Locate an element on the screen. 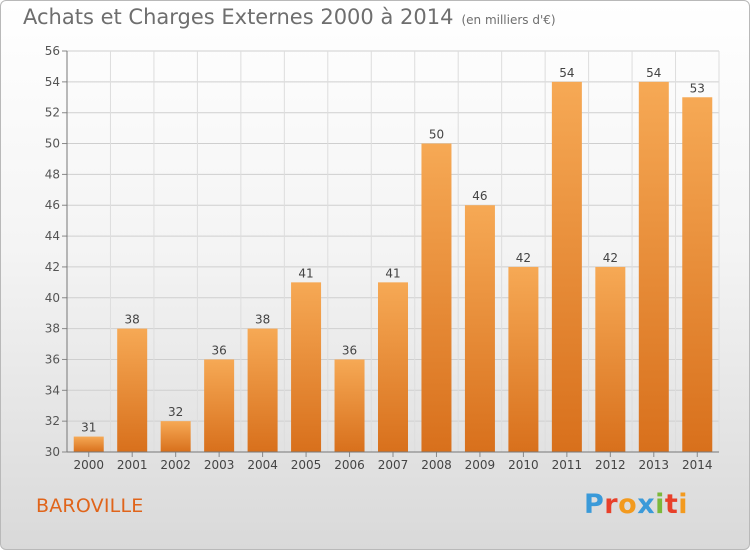 This screenshot has width=750, height=550. y-tick-label: 52 is located at coordinates (52, 113).